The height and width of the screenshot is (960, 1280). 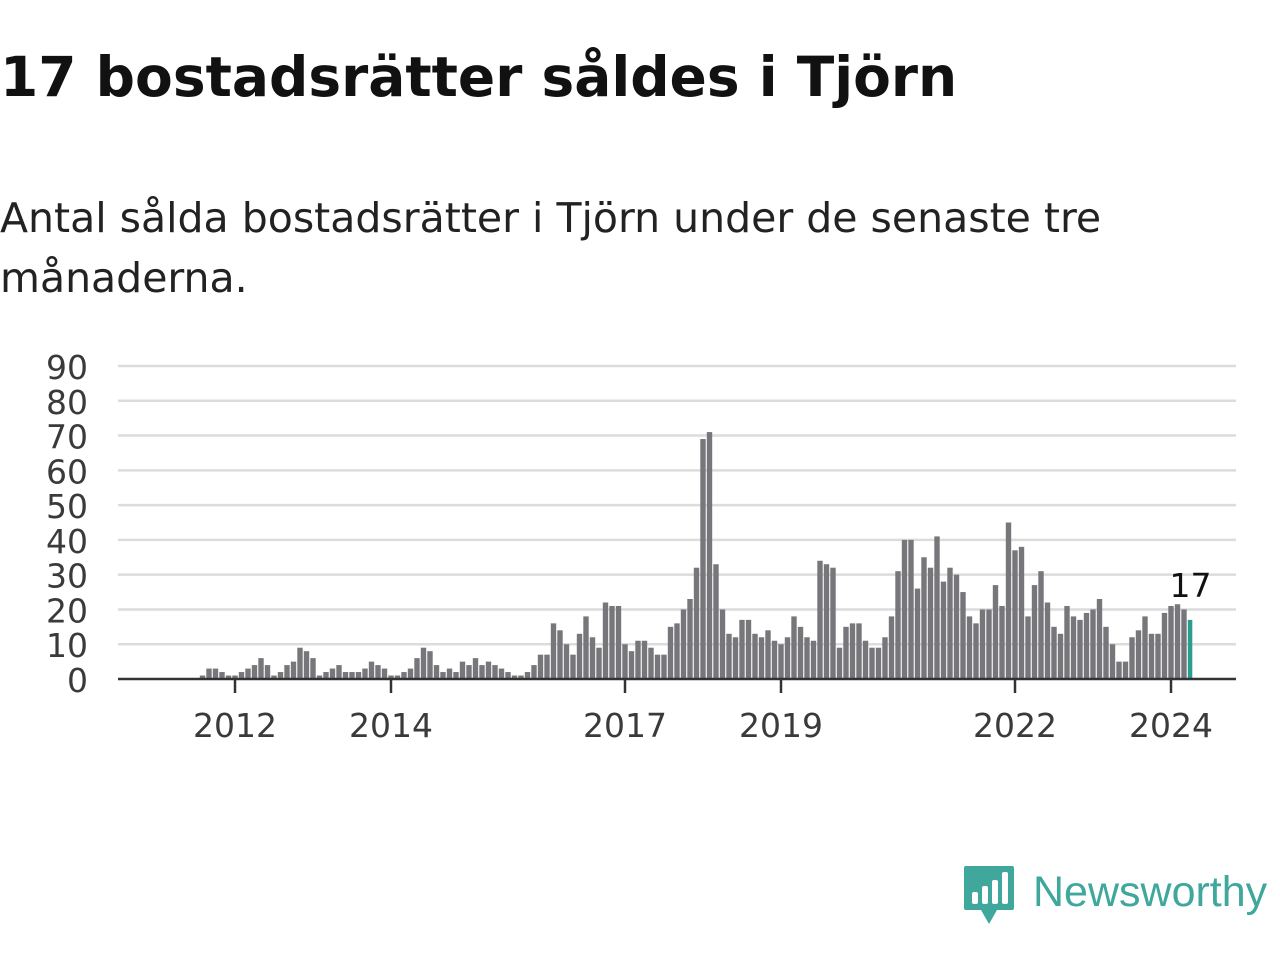 I want to click on x-axis: 2012 2014 2017 2019 2022 2024, so click(x=677, y=711).